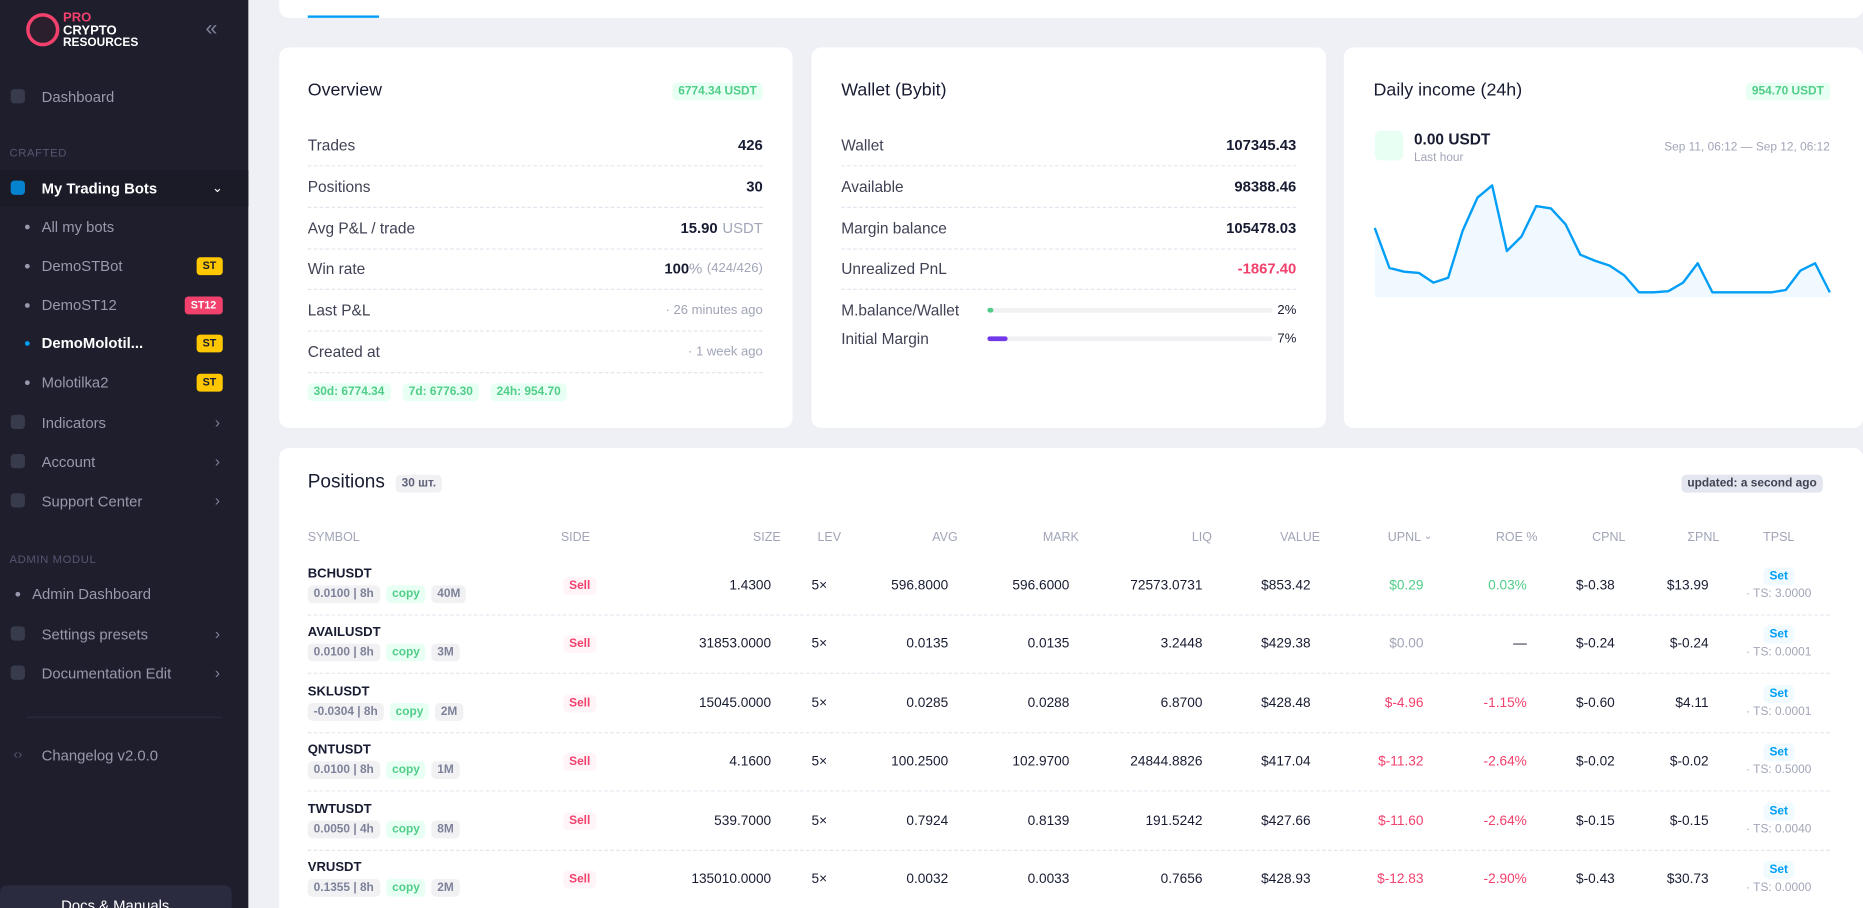  Describe the element at coordinates (211, 28) in the screenshot. I see `collapse-icon: «` at that location.